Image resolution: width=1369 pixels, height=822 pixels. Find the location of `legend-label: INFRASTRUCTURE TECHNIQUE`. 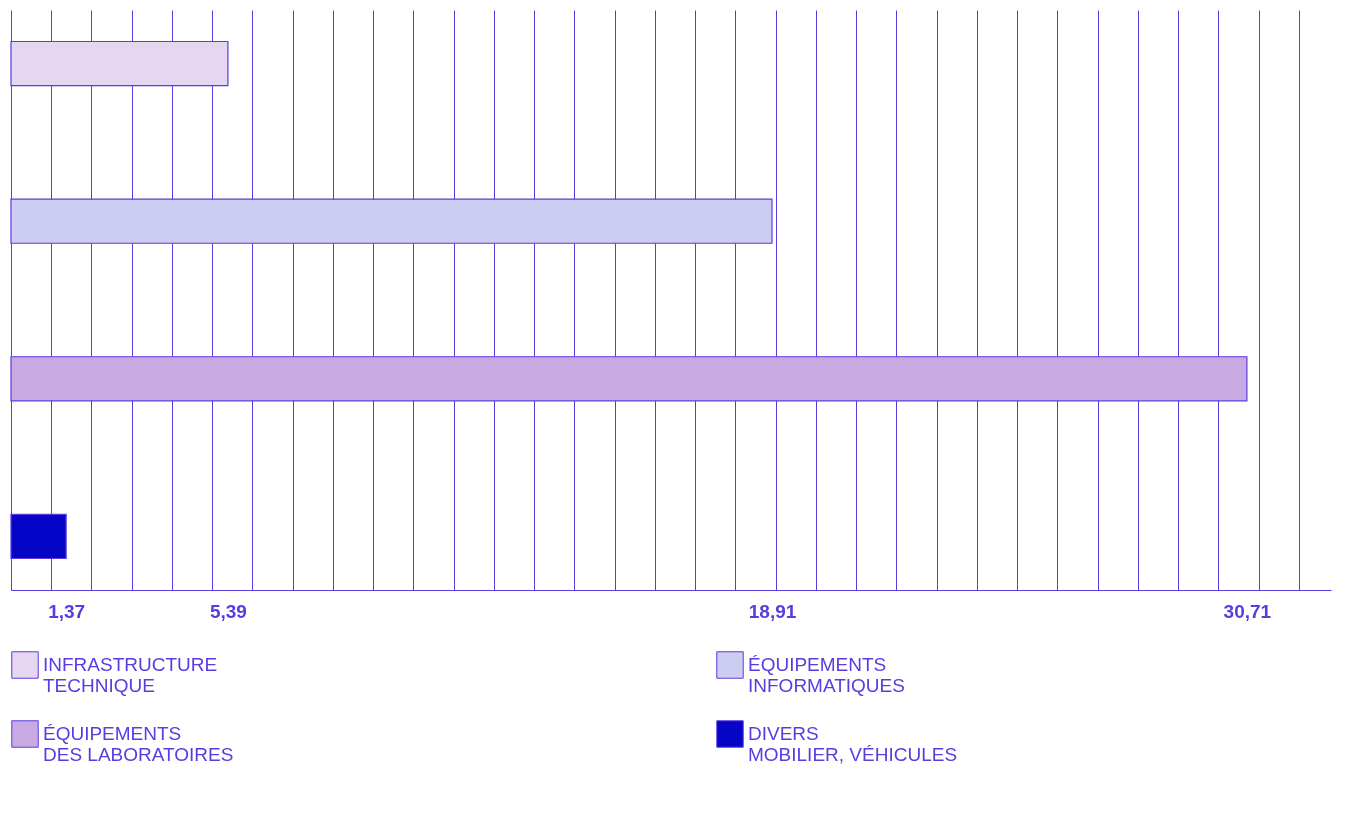

legend-label: INFRASTRUCTURE TECHNIQUE is located at coordinates (130, 675).